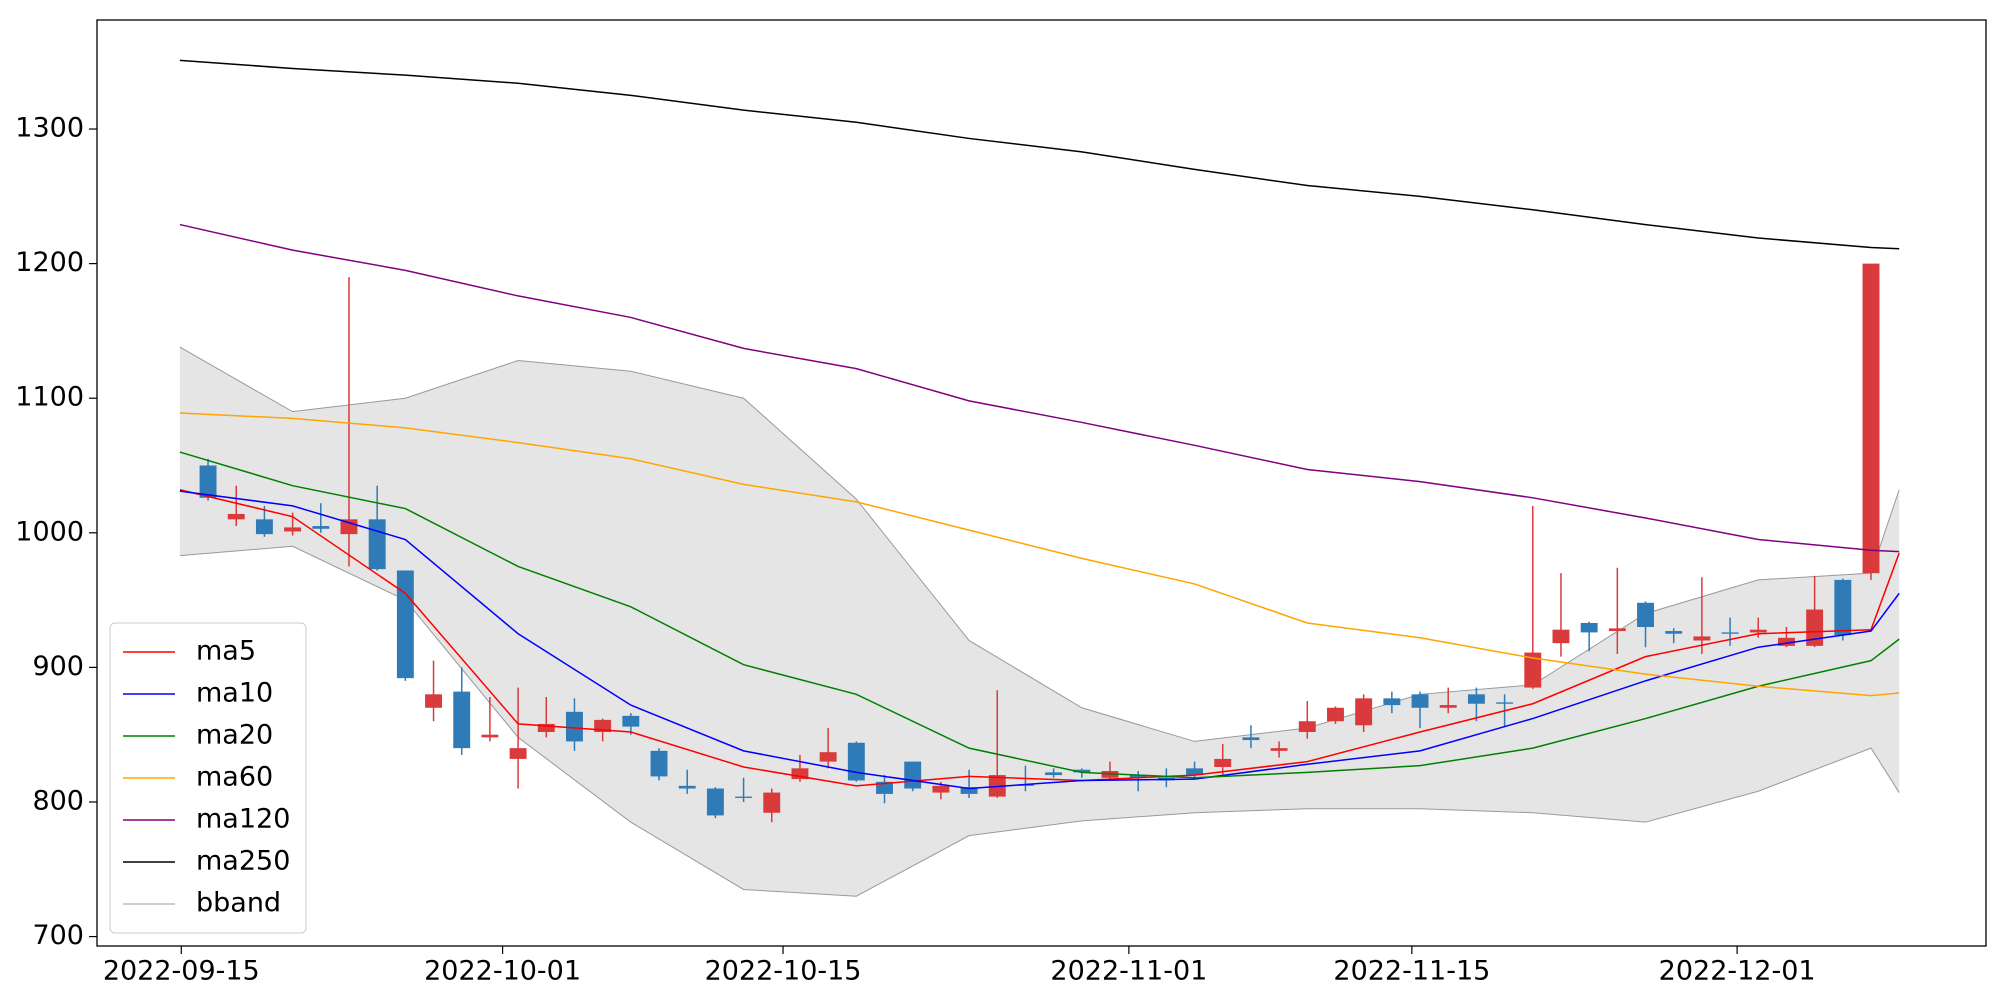 The width and height of the screenshot is (2000, 1000). I want to click on x-tick-label: 2022-09-15, so click(181, 971).